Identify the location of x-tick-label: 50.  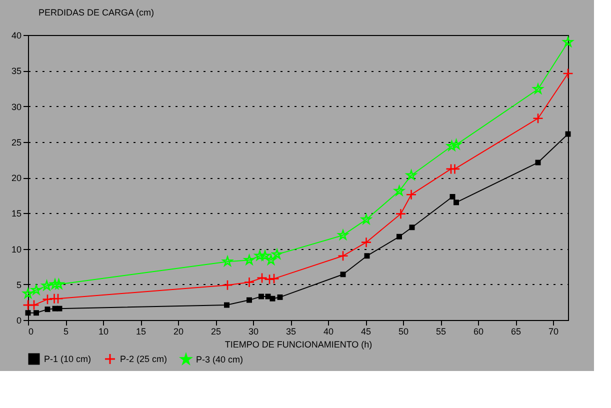
(403, 331).